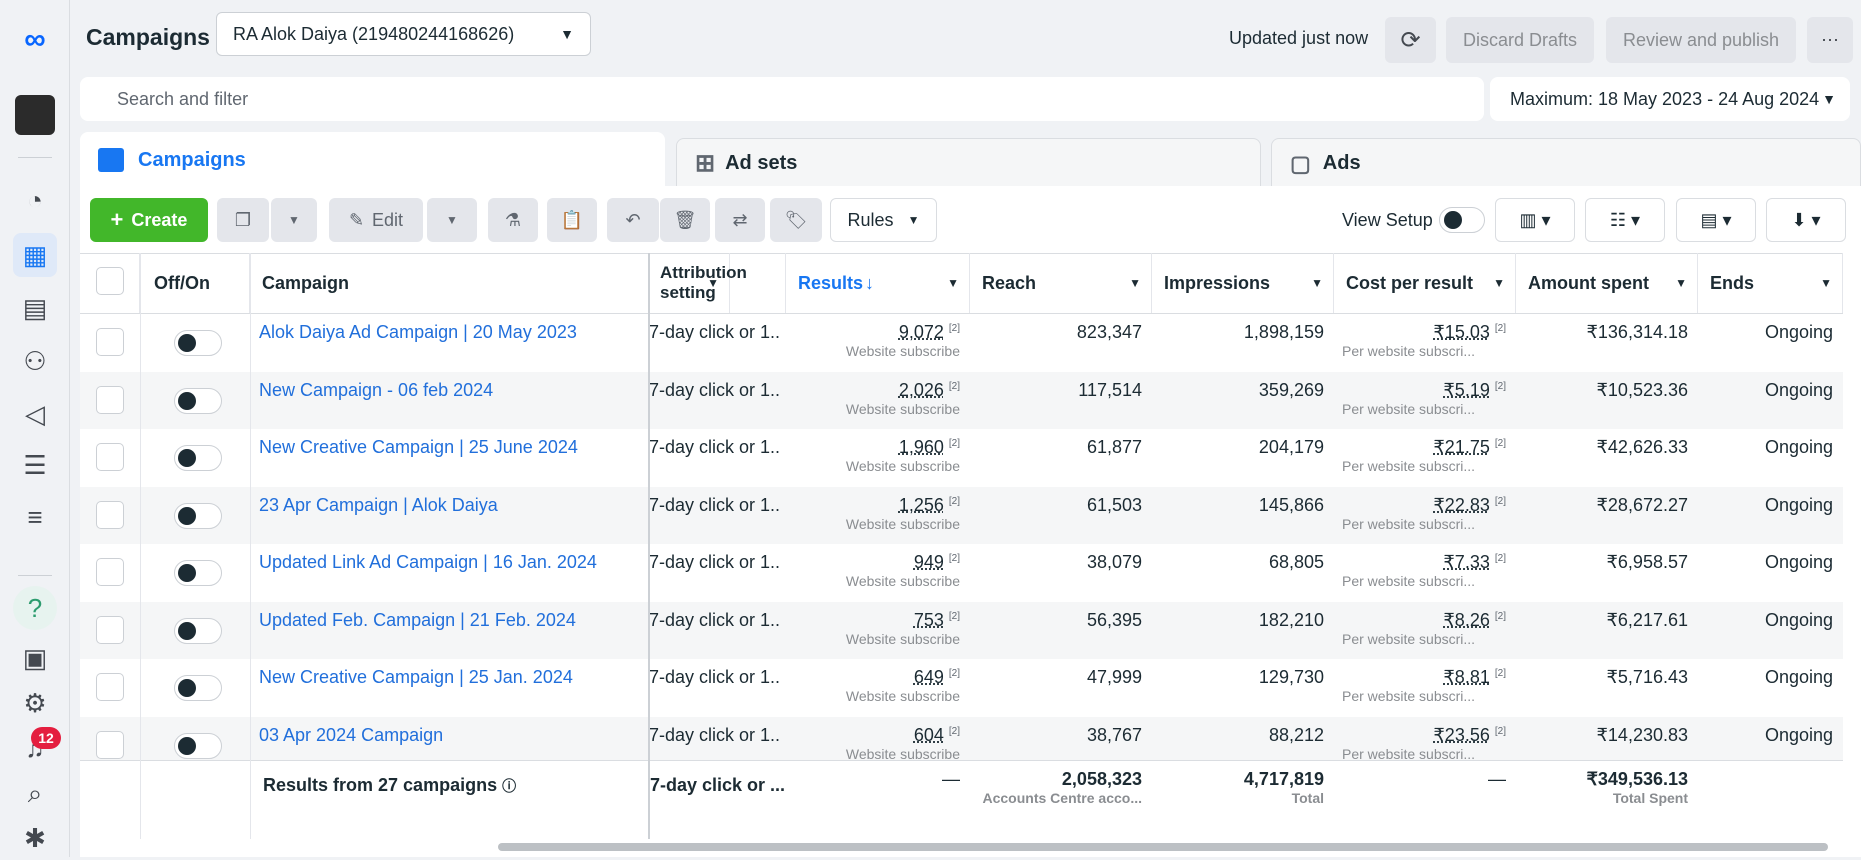 This screenshot has width=1861, height=860. I want to click on pages-icon: ▣, so click(35, 657).